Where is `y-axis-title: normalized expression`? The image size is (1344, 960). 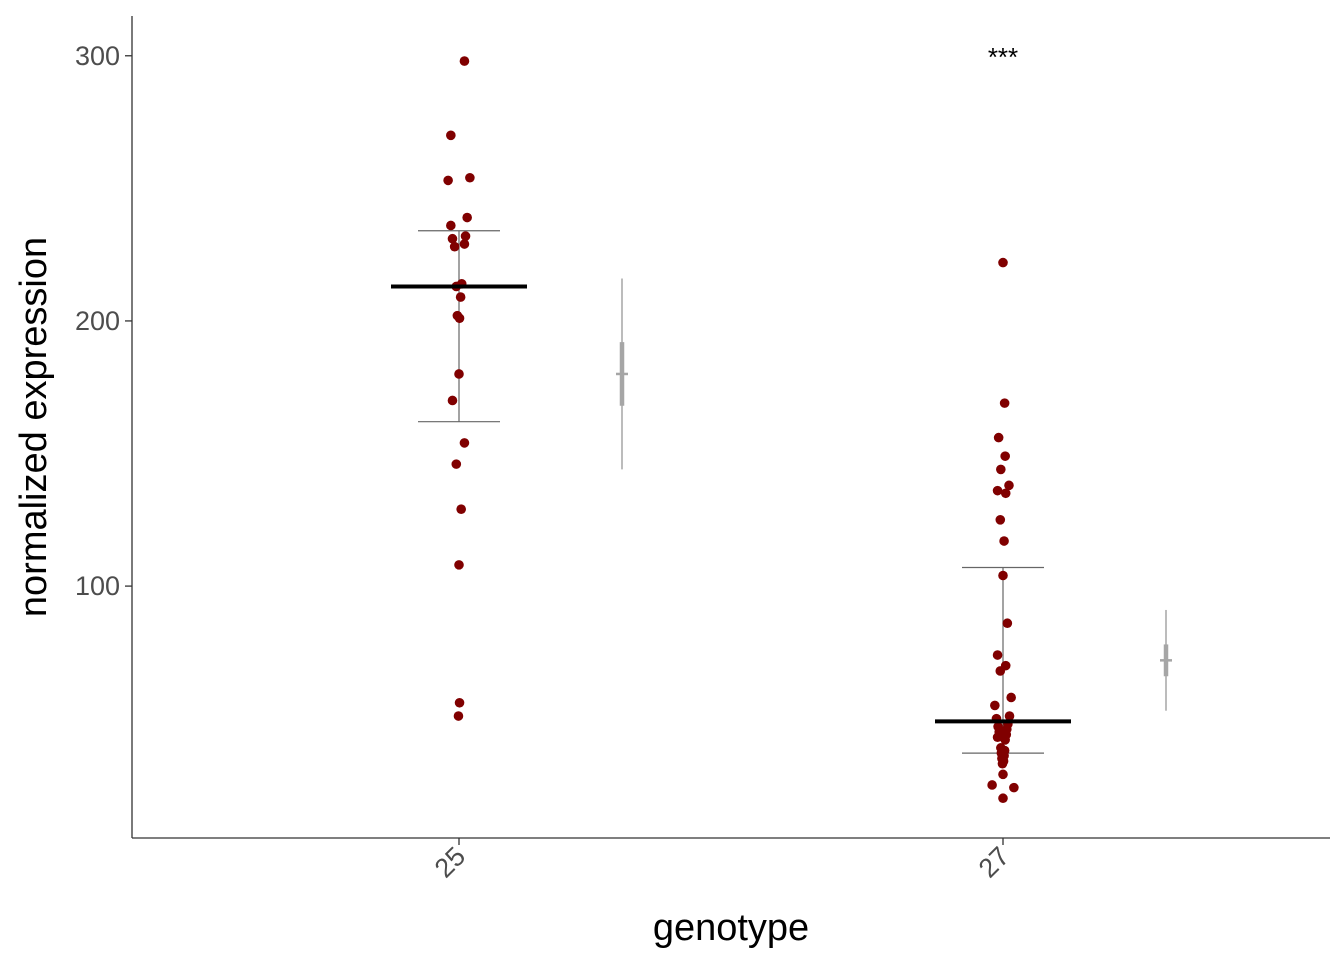 y-axis-title: normalized expression is located at coordinates (34, 427).